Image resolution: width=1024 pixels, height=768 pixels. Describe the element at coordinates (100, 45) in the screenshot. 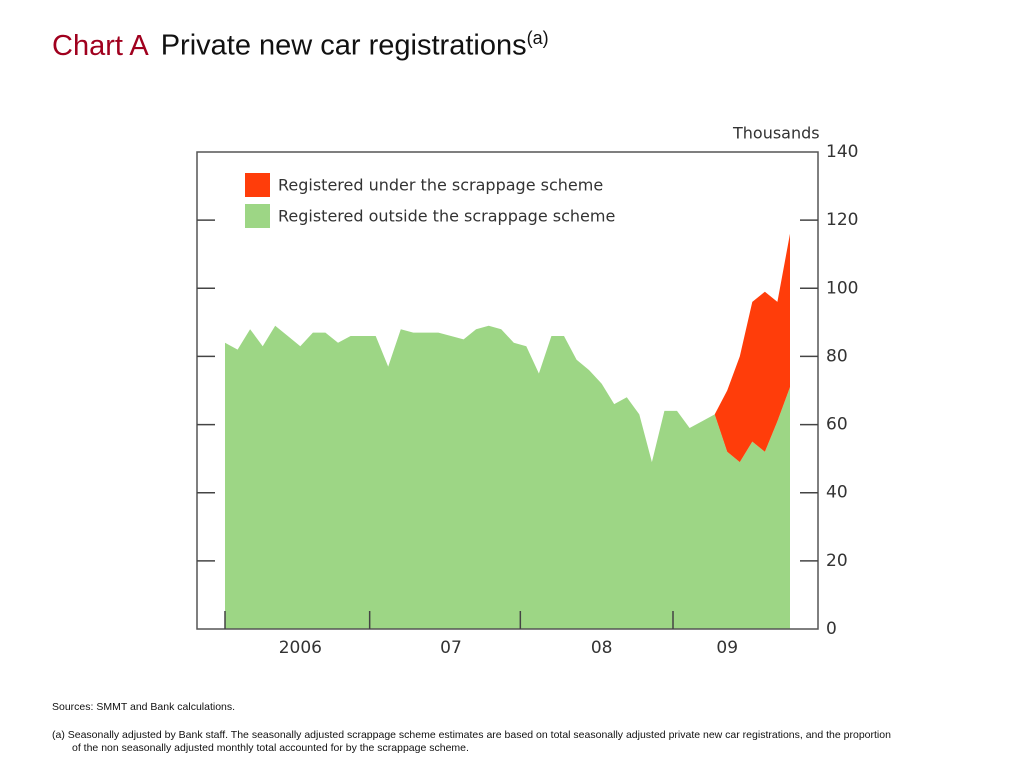

I see `title-prefix: Chart A` at that location.